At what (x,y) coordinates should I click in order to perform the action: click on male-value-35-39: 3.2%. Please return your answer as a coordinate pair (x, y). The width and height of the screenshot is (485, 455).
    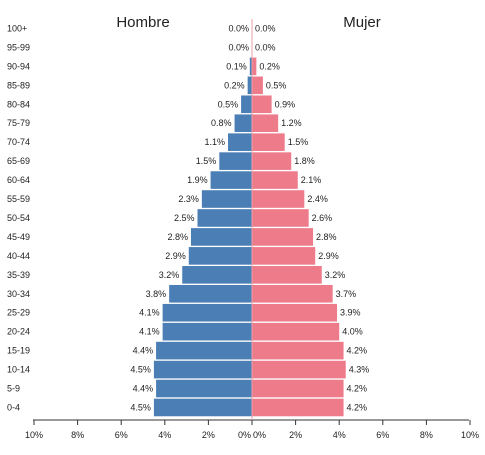
    Looking at the image, I should click on (169, 275).